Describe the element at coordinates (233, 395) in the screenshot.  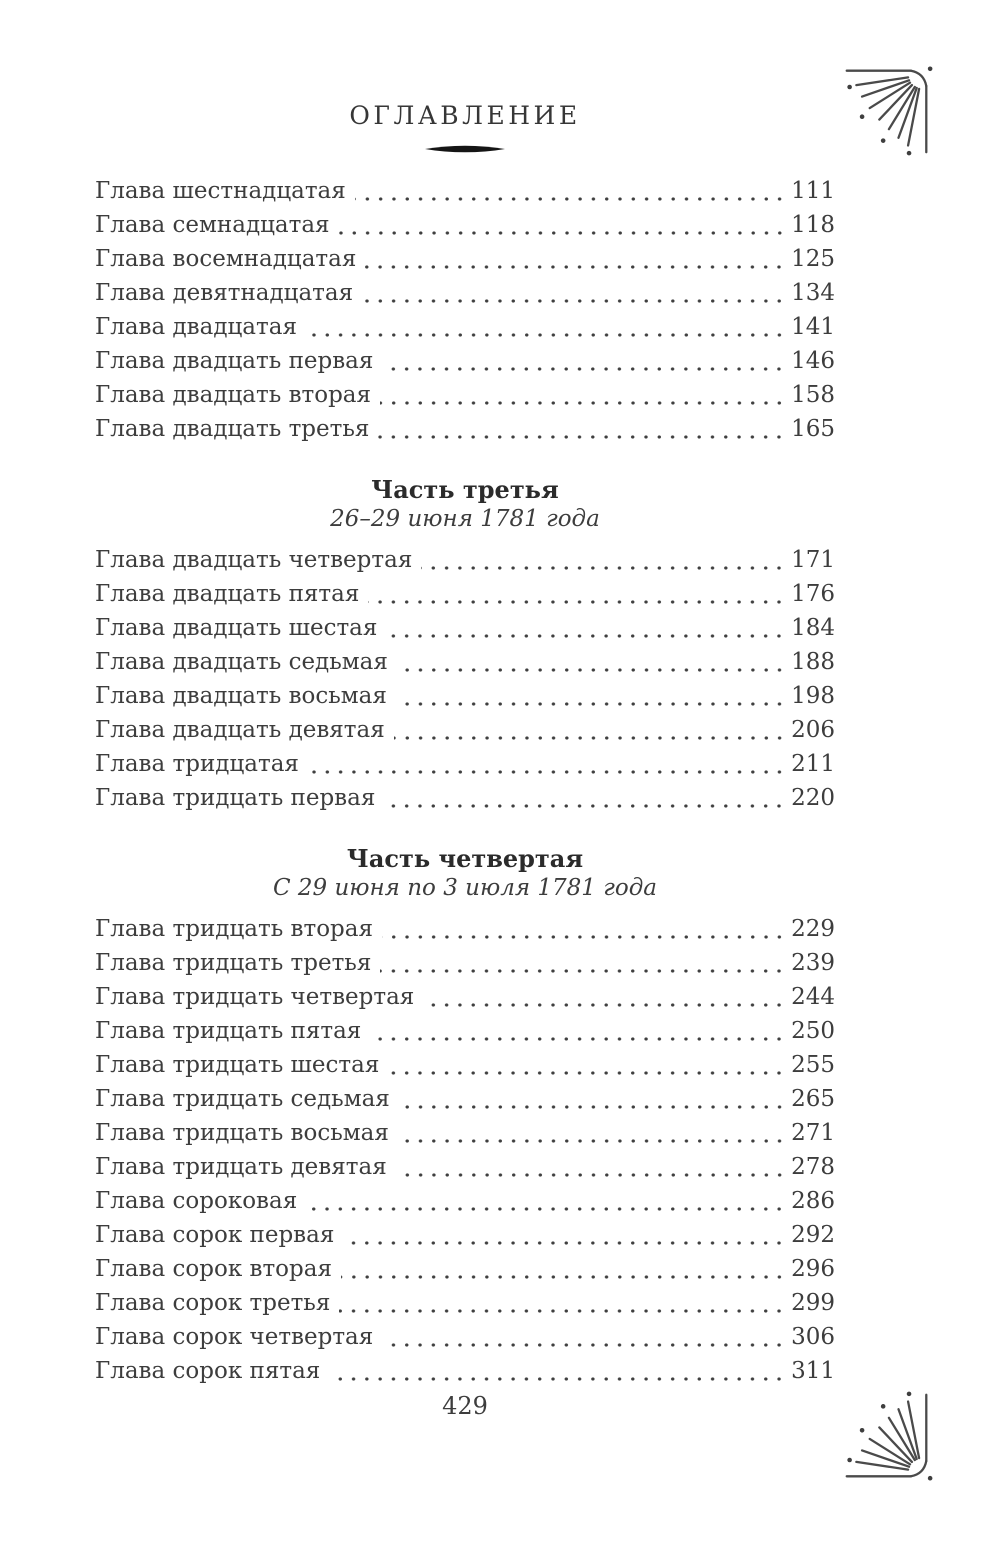
I see `chapter-label: Глава двадцать вторая` at that location.